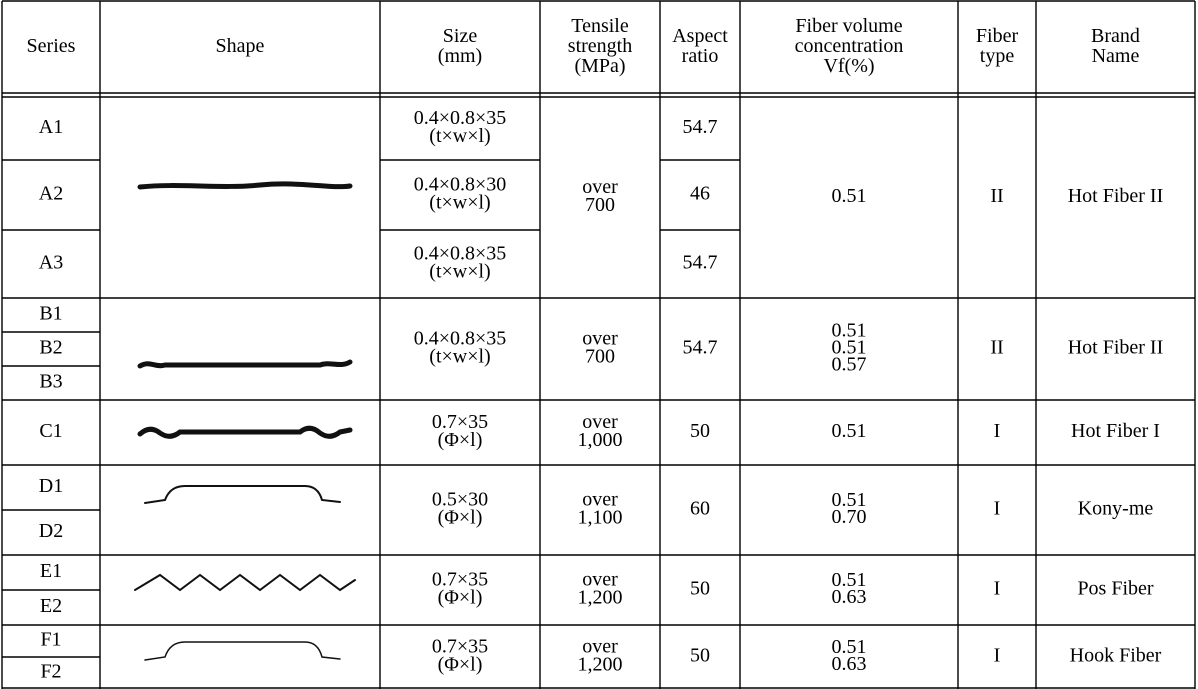 The image size is (1198, 689). What do you see at coordinates (1115, 431) in the screenshot?
I see `brand-name: Hot Fiber I` at bounding box center [1115, 431].